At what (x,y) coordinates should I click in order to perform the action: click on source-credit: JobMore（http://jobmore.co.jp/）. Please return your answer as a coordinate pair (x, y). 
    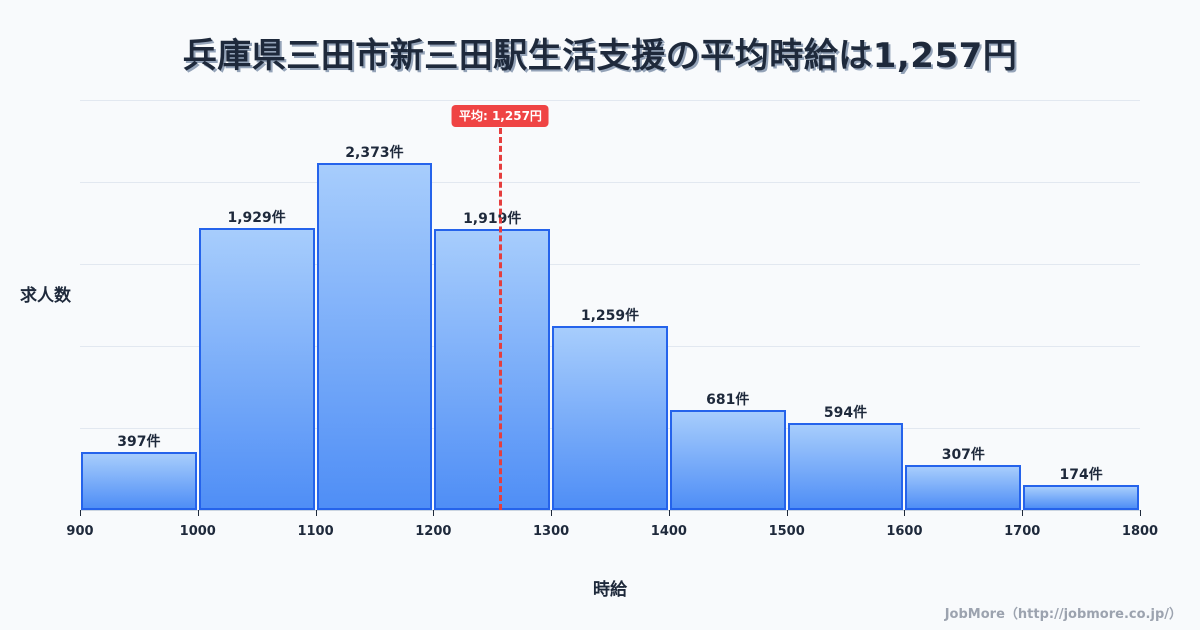
    Looking at the image, I should click on (1063, 614).